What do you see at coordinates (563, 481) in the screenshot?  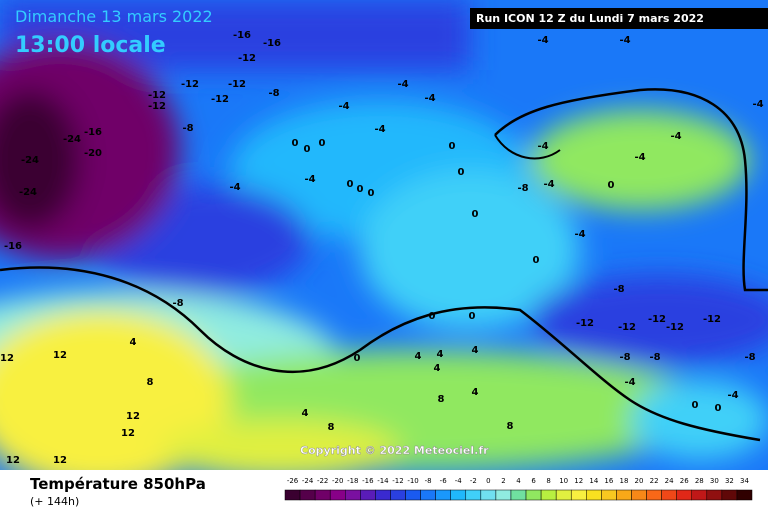 I see `legend-label: 10` at bounding box center [563, 481].